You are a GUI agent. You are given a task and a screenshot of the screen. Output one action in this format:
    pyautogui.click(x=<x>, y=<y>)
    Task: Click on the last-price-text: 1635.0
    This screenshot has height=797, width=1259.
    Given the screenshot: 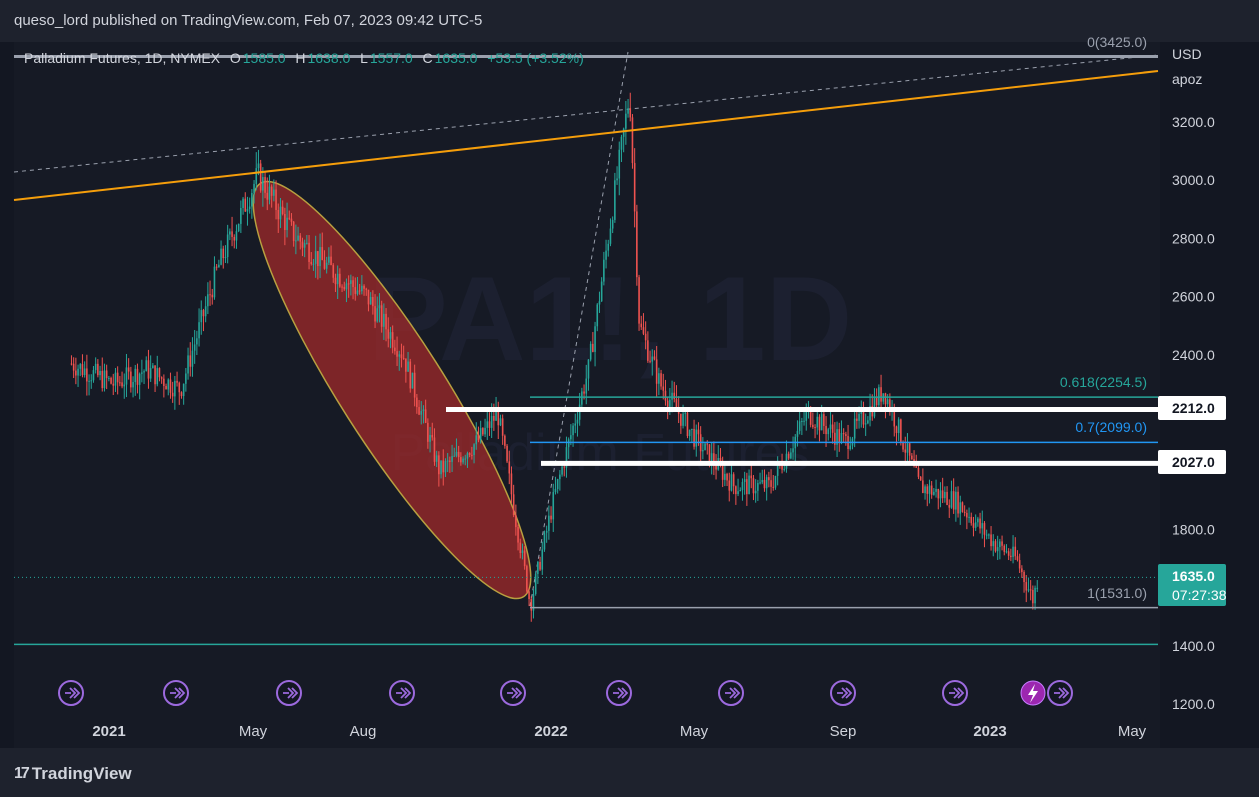 What is the action you would take?
    pyautogui.click(x=1193, y=576)
    